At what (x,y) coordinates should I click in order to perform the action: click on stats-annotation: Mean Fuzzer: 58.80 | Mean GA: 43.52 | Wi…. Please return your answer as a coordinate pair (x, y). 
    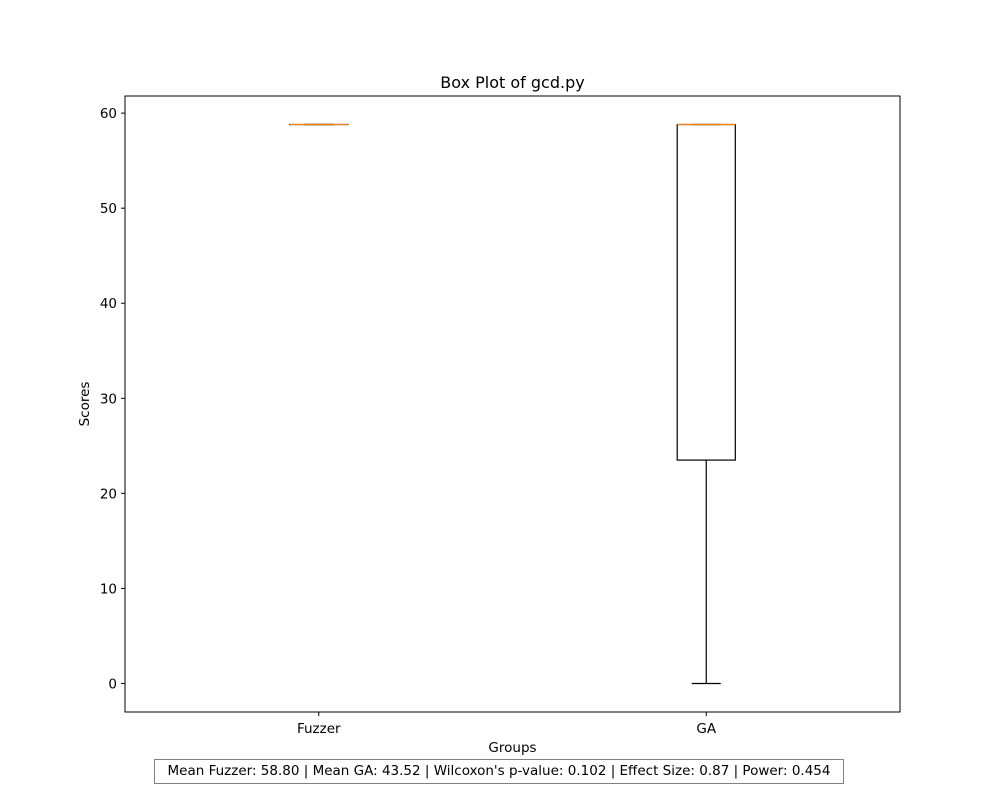
    Looking at the image, I should click on (499, 771).